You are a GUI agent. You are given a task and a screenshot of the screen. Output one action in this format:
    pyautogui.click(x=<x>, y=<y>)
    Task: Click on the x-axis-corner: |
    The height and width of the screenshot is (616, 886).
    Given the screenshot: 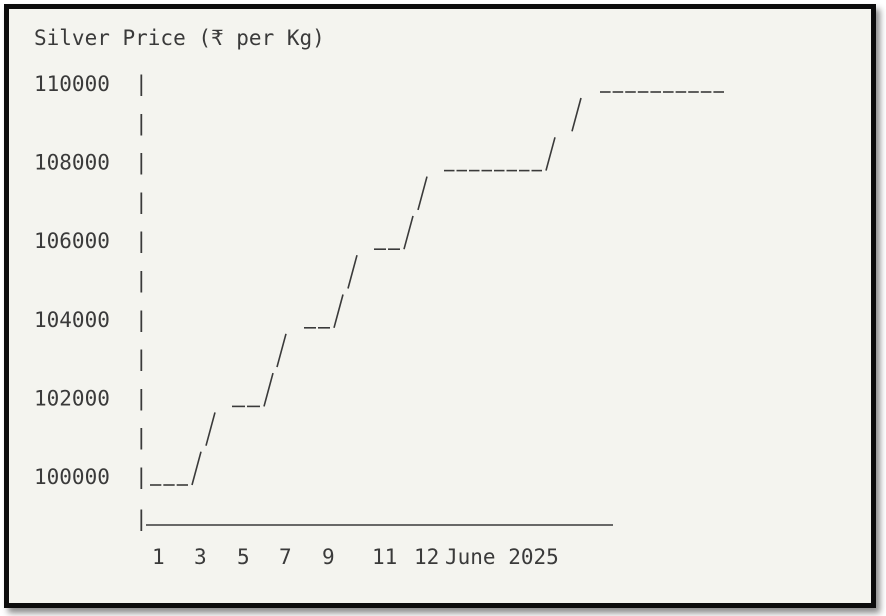 What is the action you would take?
    pyautogui.click(x=141, y=519)
    